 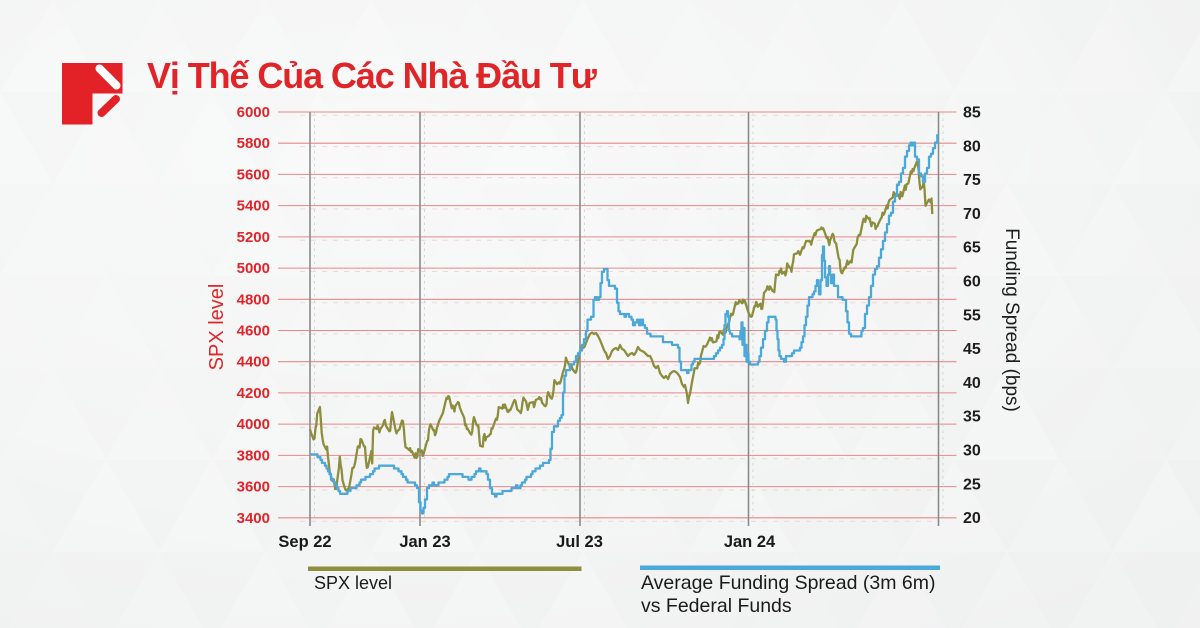 I want to click on svg-text: Funding Spread (bps), so click(x=1011, y=320).